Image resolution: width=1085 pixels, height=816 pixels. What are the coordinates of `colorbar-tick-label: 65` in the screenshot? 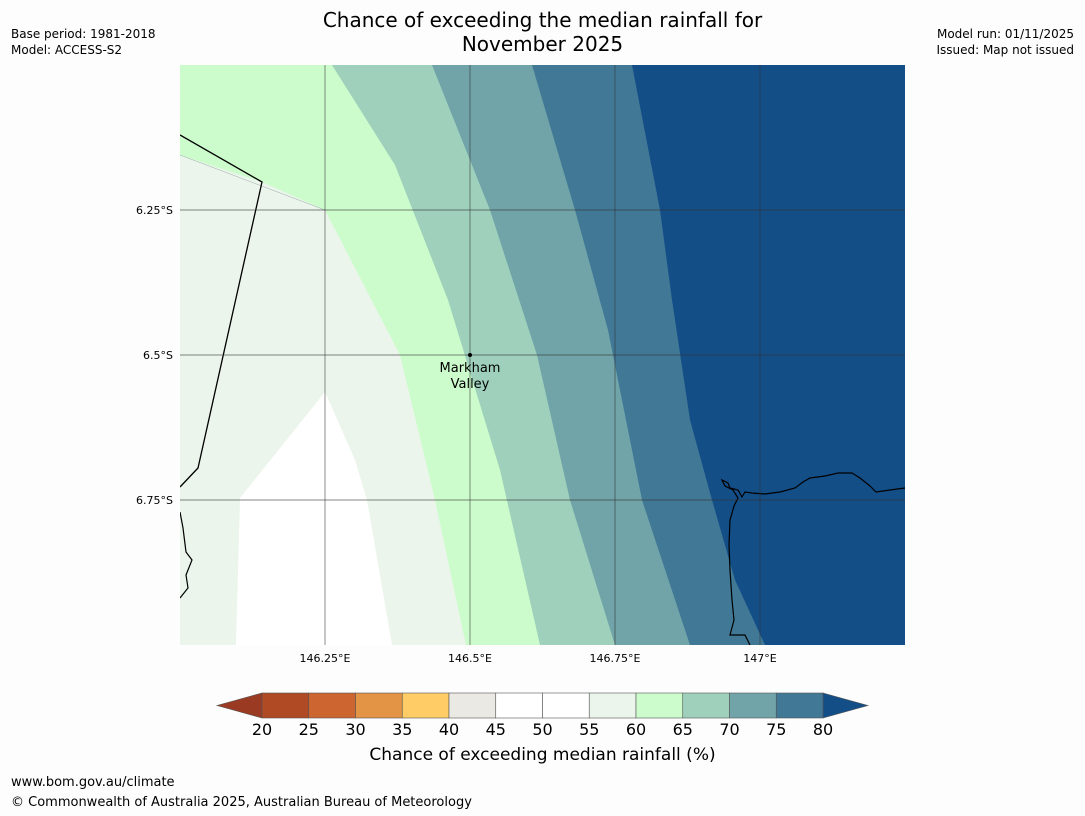 It's located at (682, 729).